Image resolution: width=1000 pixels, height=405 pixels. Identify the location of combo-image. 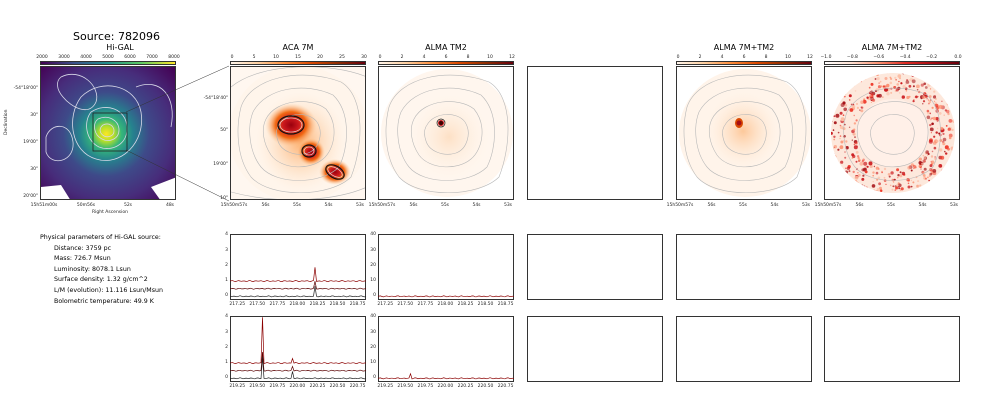
(744, 133).